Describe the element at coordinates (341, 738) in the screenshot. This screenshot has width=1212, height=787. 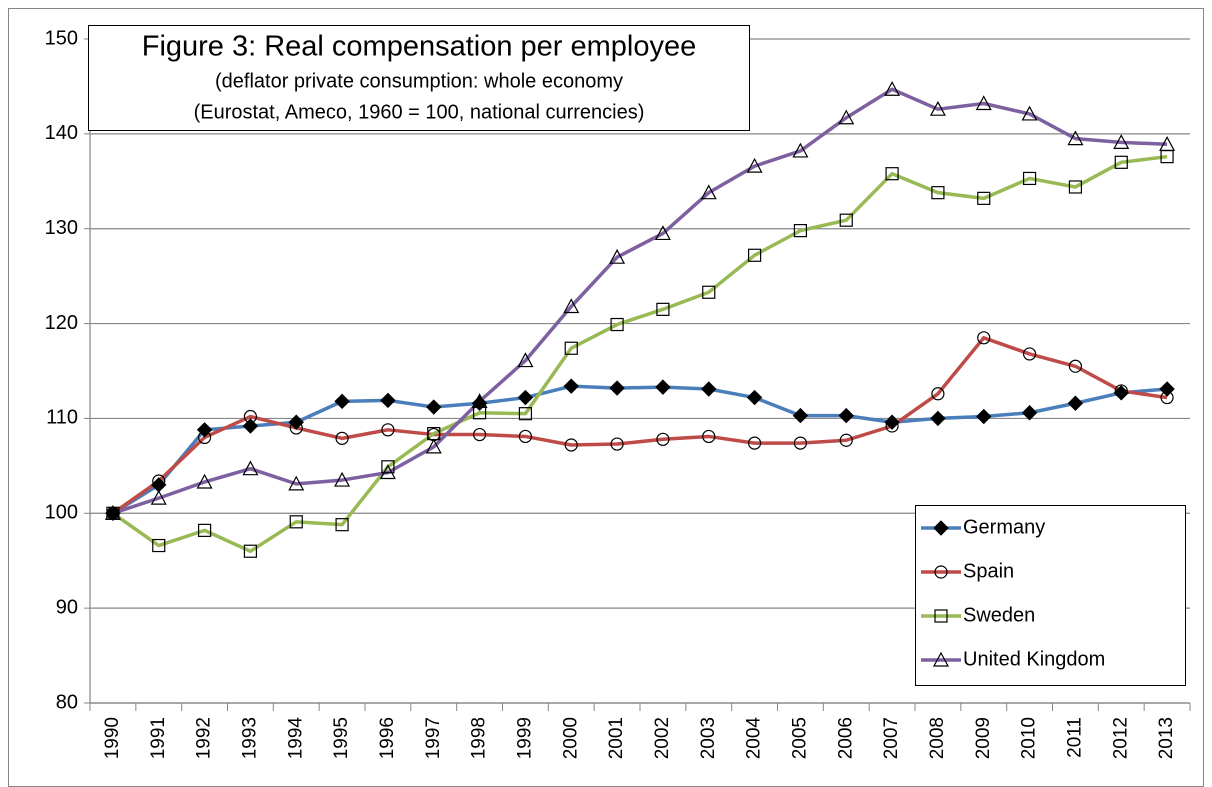
I see `x-tick-label: 1995` at that location.